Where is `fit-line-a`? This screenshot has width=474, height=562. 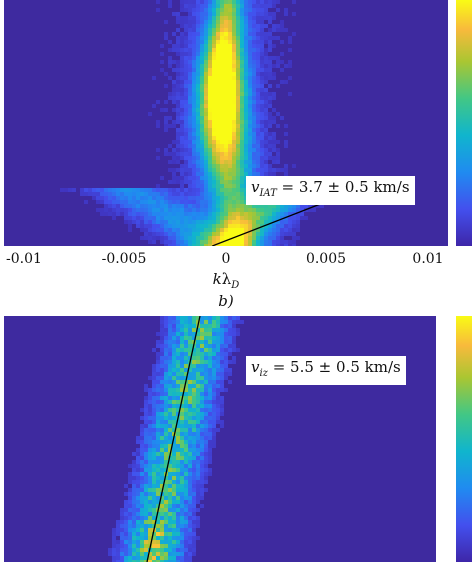 fit-line-a is located at coordinates (266, 224).